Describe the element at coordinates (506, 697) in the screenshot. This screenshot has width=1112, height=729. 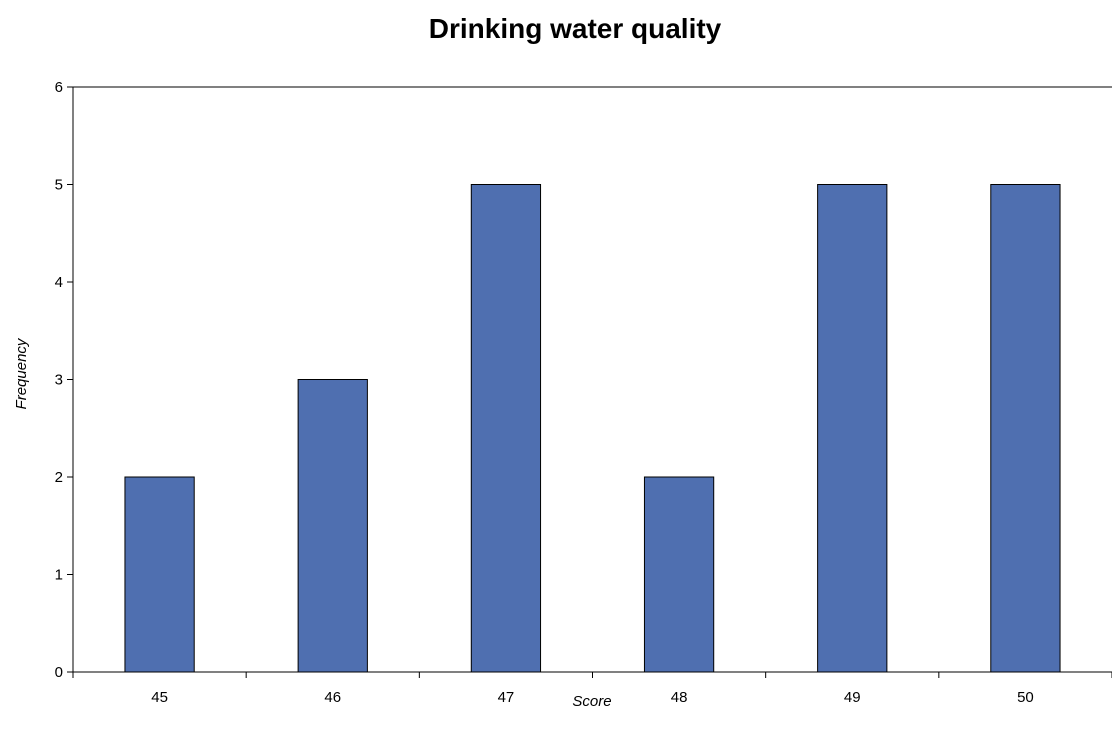
I see `x-tick-label: 47` at that location.